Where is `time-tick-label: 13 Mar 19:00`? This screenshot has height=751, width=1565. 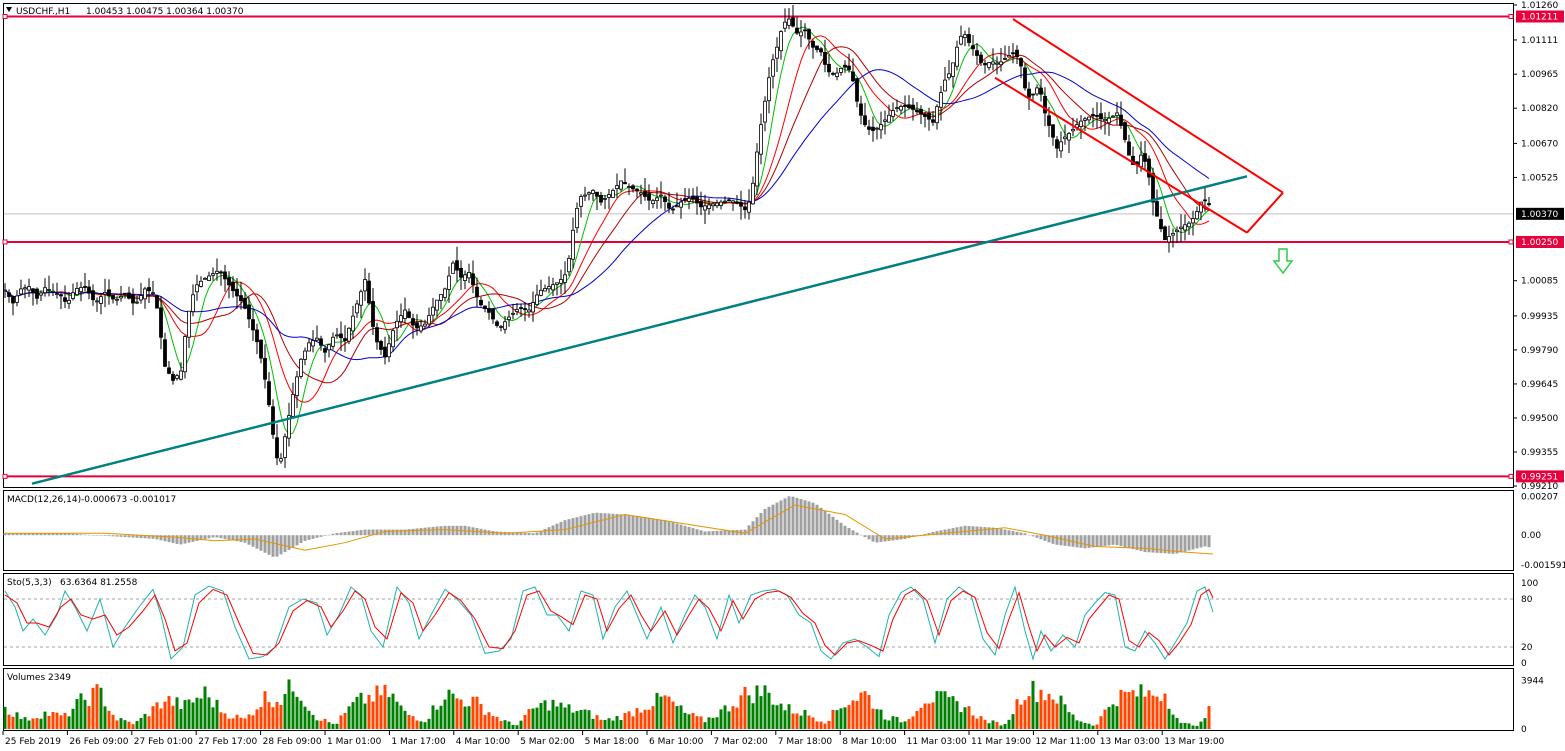
time-tick-label: 13 Mar 19:00 is located at coordinates (1194, 742).